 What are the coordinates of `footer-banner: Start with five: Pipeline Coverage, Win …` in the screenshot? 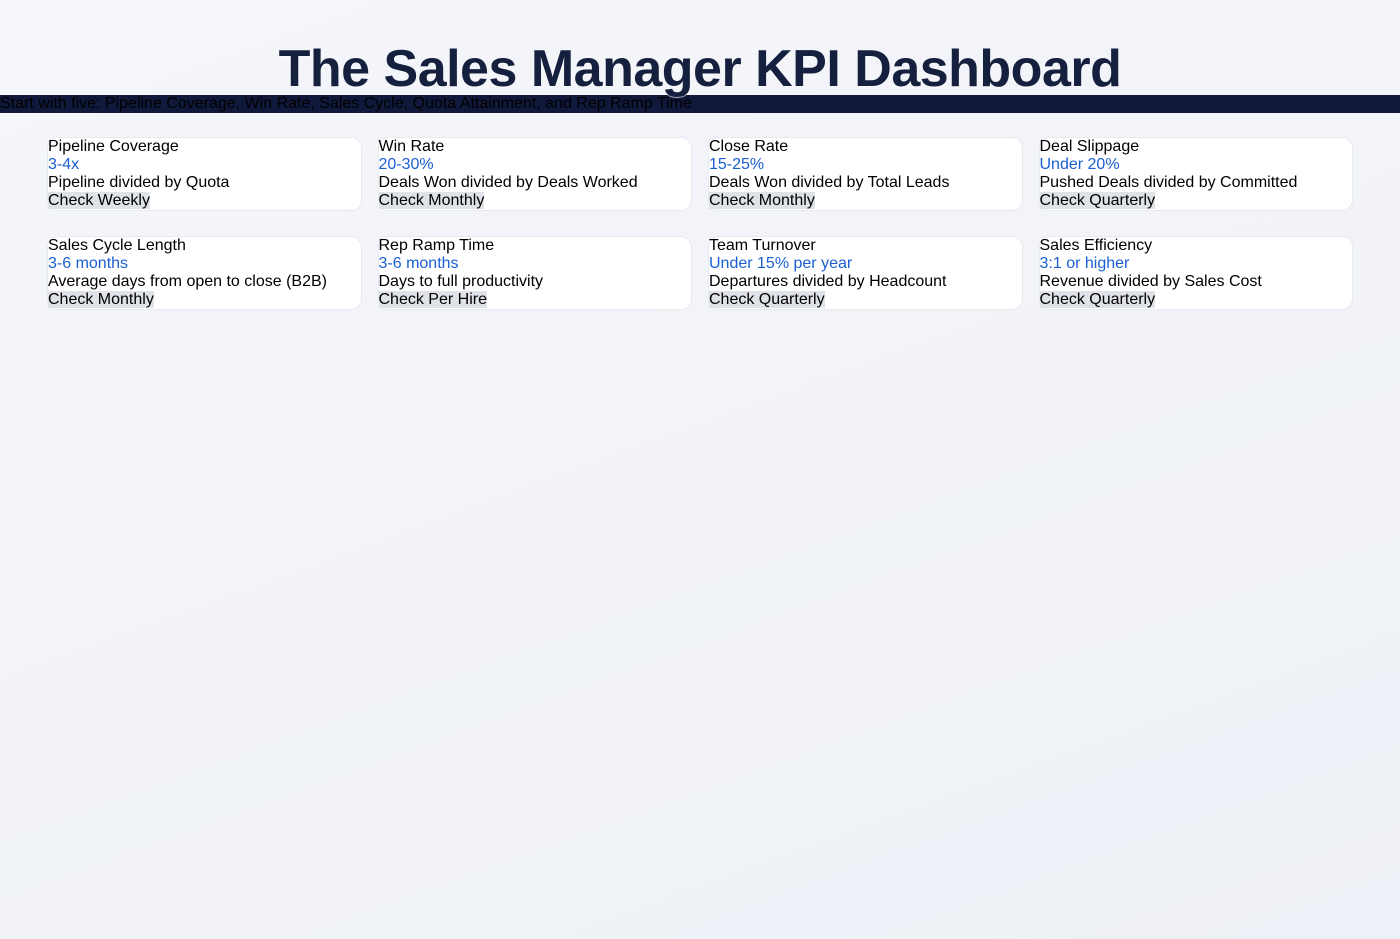 It's located at (700, 104).